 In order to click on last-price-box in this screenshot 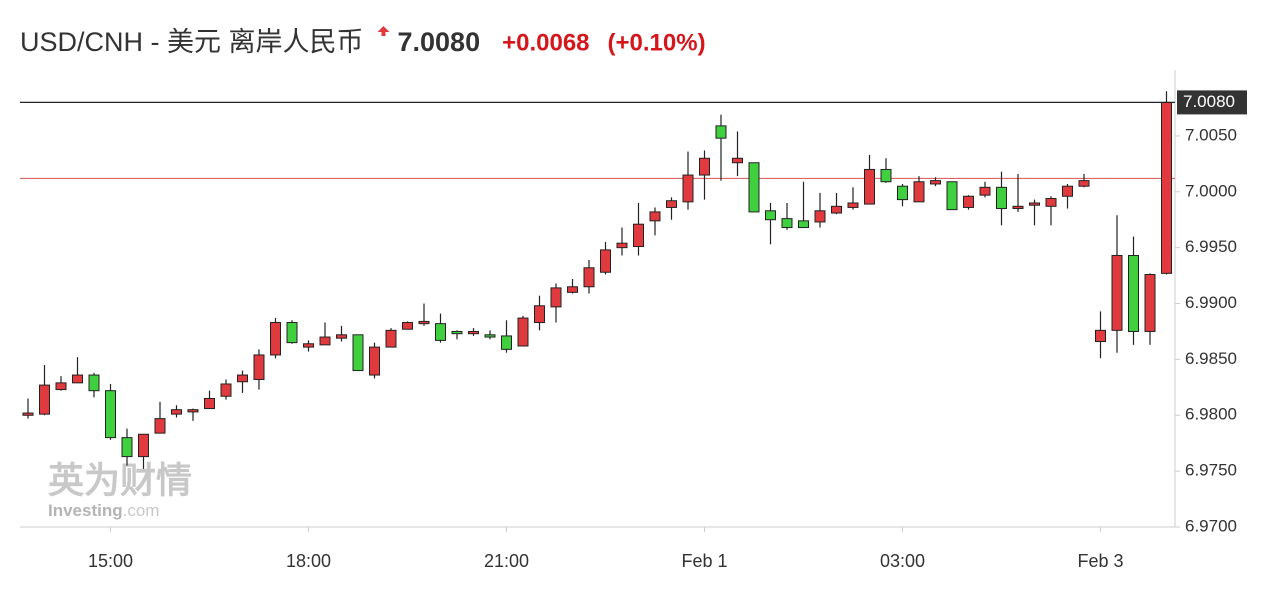, I will do `click(1212, 102)`.